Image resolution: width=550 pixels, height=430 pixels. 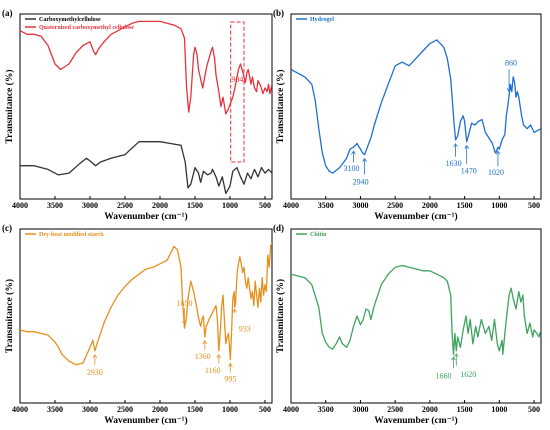 I want to click on peak-label: 1620, so click(x=468, y=374).